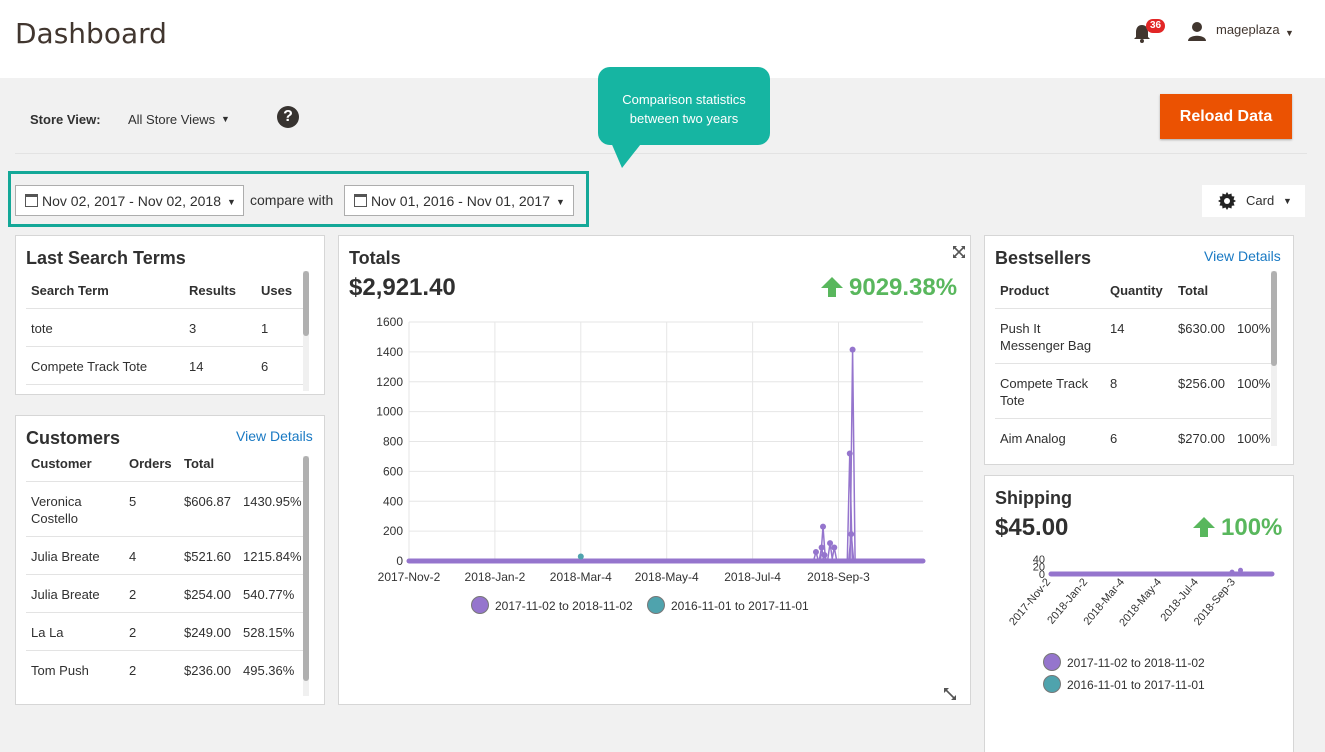 The width and height of the screenshot is (1325, 752). What do you see at coordinates (959, 252) in the screenshot?
I see `expand-icon` at bounding box center [959, 252].